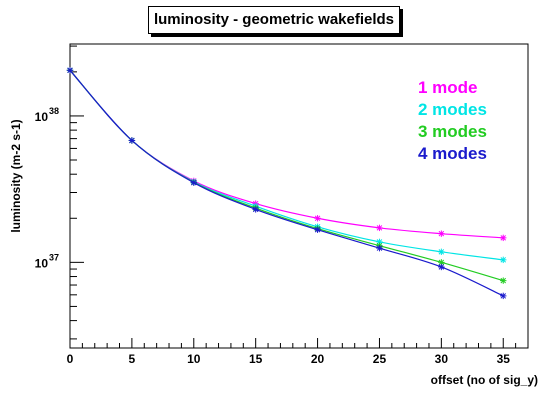 The image size is (542, 394). What do you see at coordinates (194, 359) in the screenshot?
I see `x-tick-label: 10` at bounding box center [194, 359].